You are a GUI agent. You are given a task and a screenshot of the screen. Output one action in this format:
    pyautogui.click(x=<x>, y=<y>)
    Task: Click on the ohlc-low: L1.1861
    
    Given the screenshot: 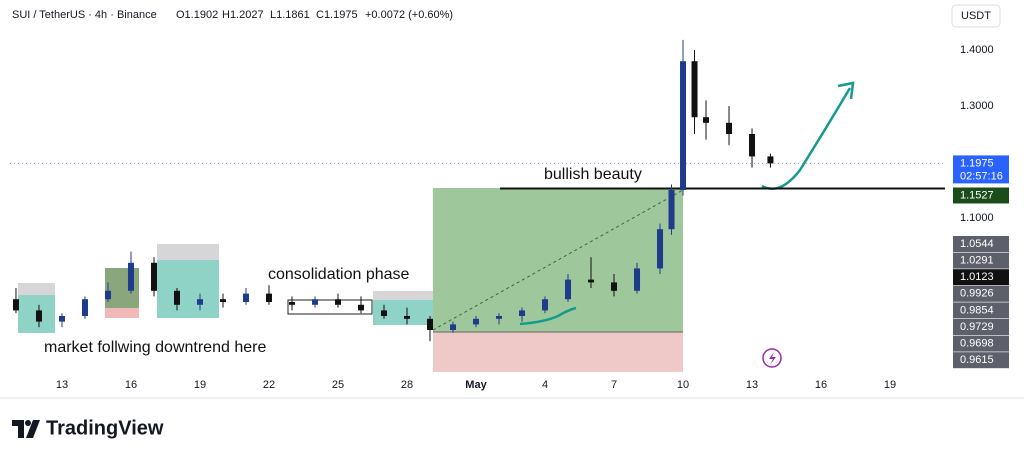 What is the action you would take?
    pyautogui.click(x=290, y=15)
    